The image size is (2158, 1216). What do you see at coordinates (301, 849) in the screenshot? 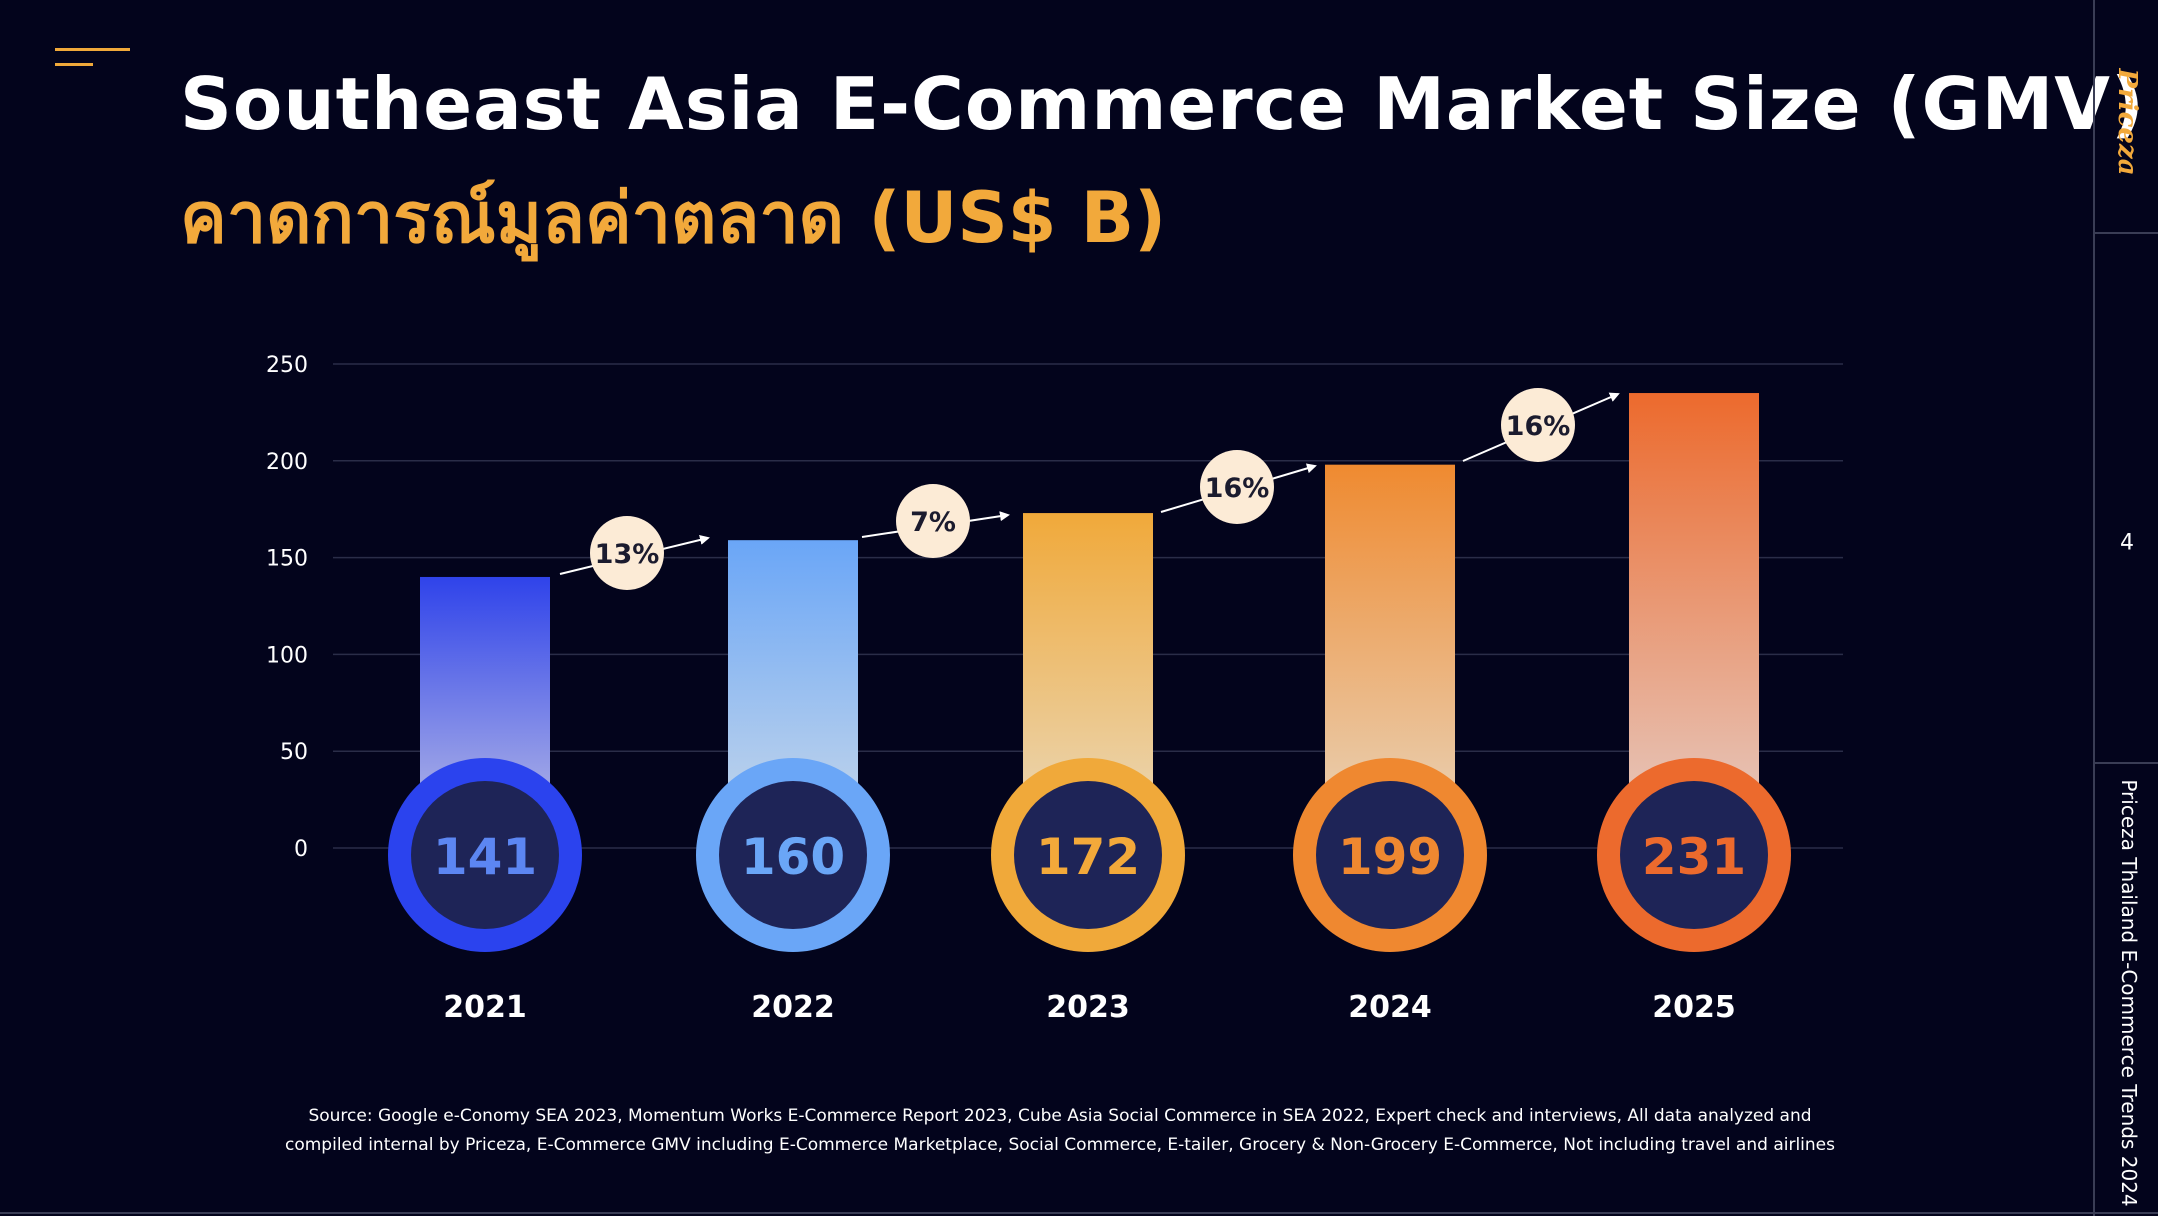
I see `y-tick-label: 0` at bounding box center [301, 849].